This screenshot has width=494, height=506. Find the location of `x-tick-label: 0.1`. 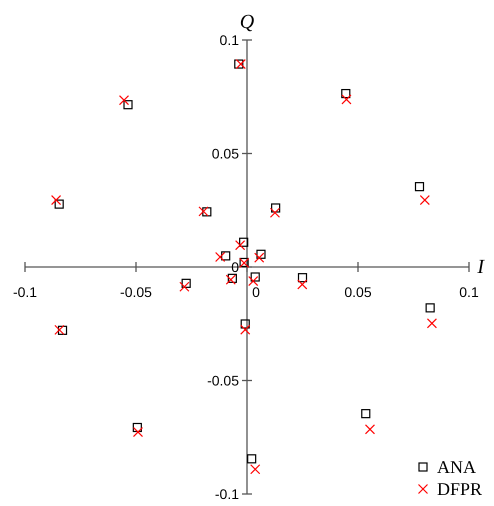

x-tick-label: 0.1 is located at coordinates (469, 292).